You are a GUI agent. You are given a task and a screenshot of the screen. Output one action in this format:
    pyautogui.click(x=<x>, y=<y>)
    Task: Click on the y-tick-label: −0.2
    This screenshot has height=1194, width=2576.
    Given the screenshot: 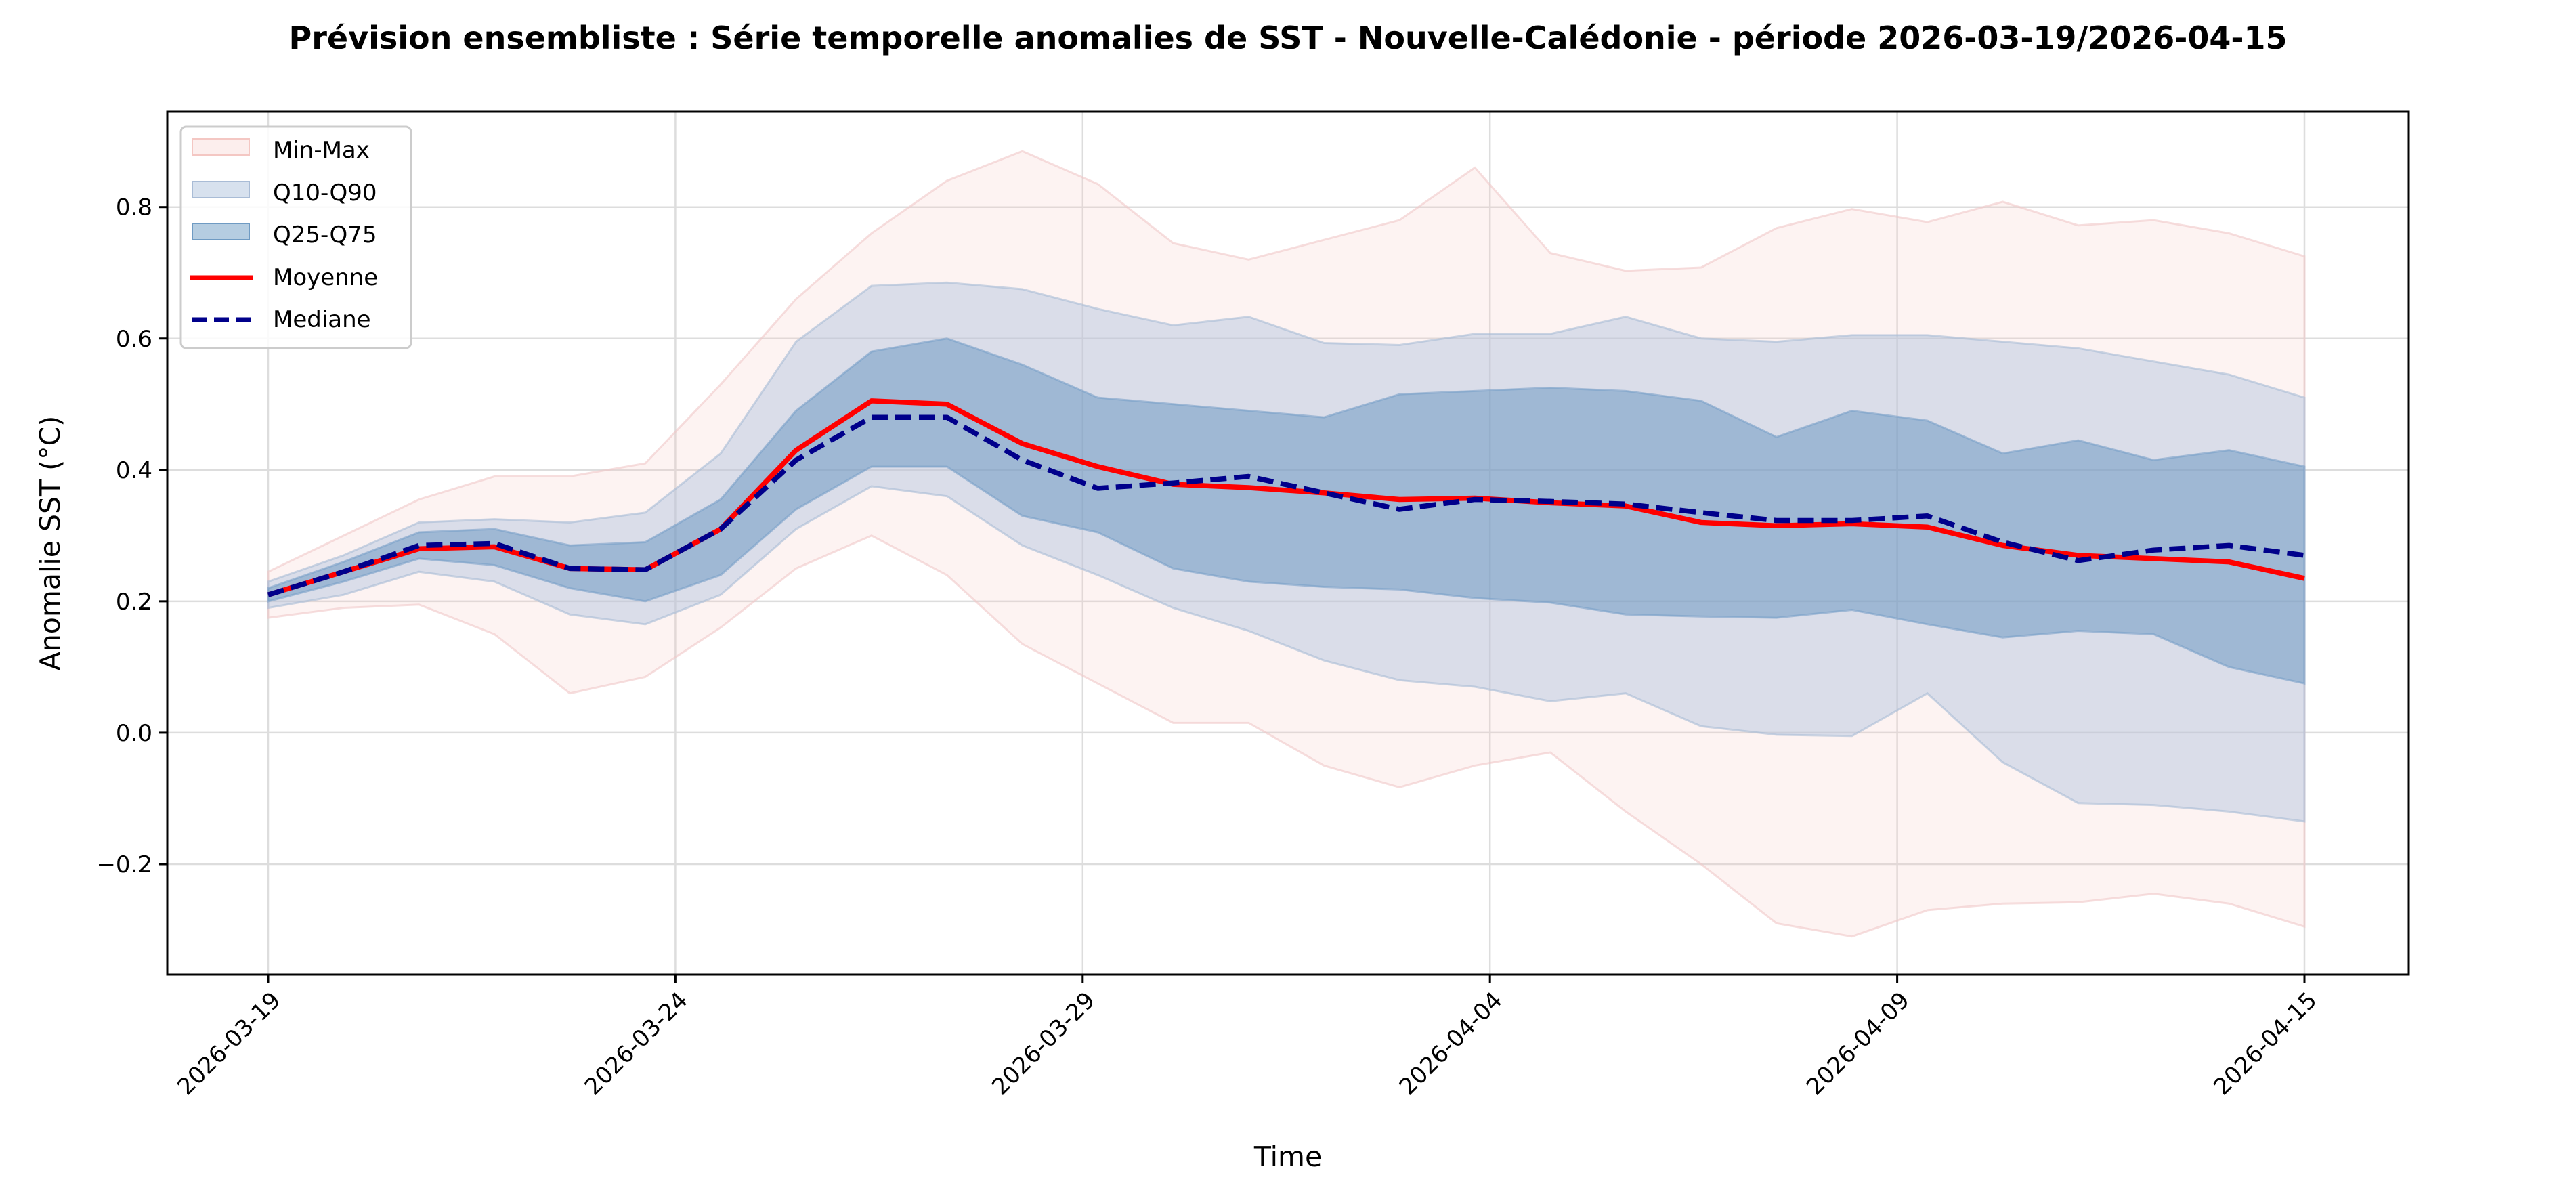 What is the action you would take?
    pyautogui.click(x=124, y=864)
    